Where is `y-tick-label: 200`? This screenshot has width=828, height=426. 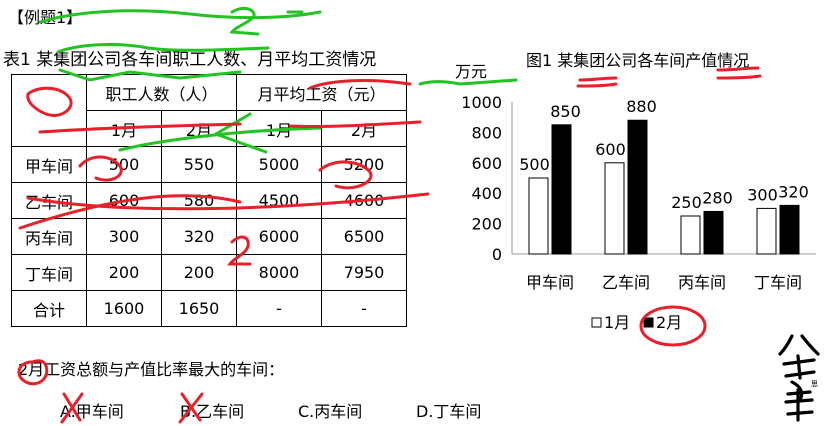
y-tick-label: 200 is located at coordinates (486, 224).